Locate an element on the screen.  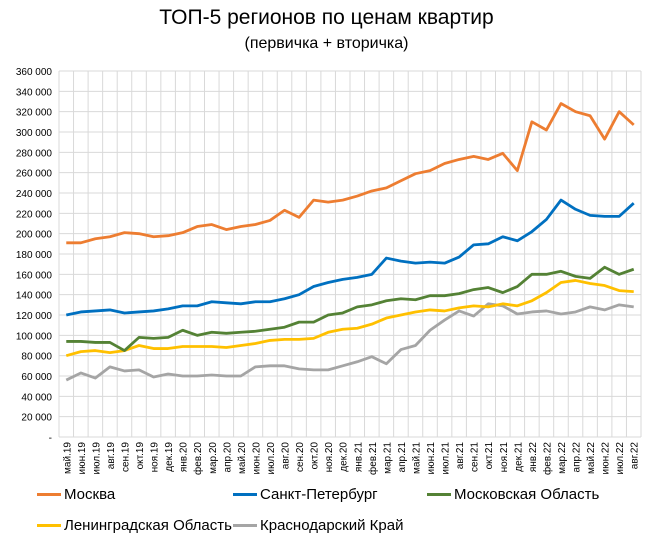
x-tick-label: янв.22 is located at coordinates (533, 457).